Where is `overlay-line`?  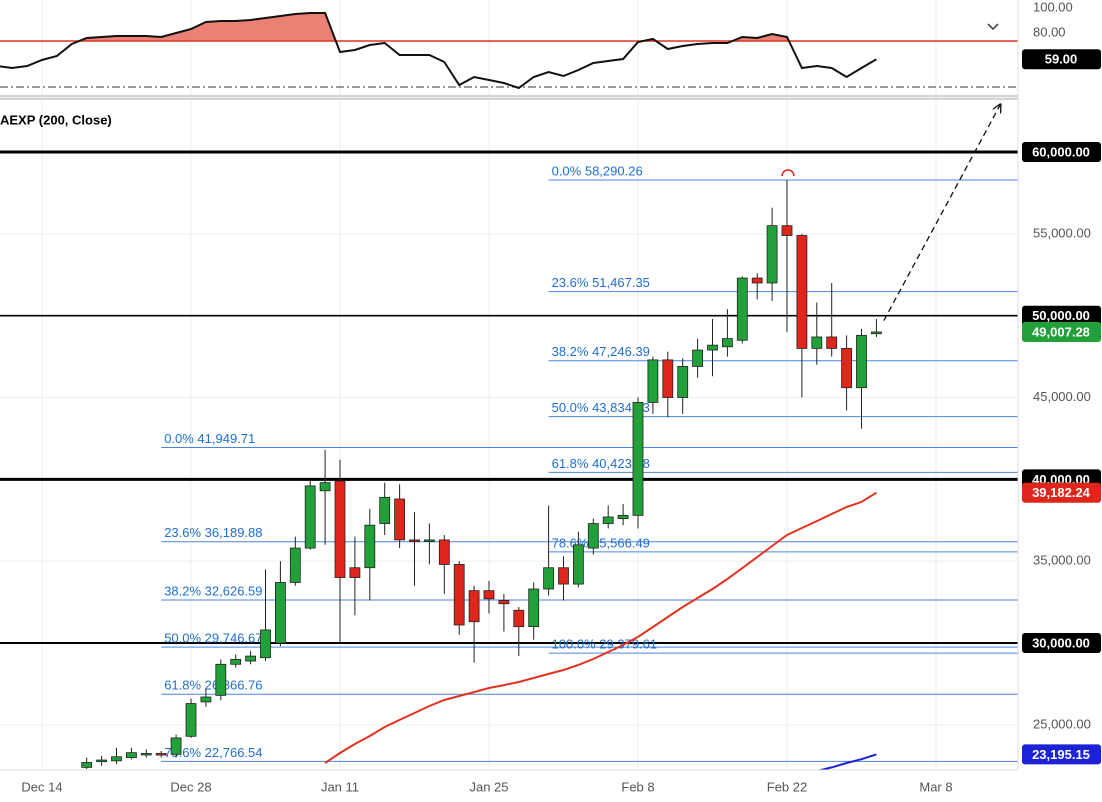 overlay-line is located at coordinates (846, 761).